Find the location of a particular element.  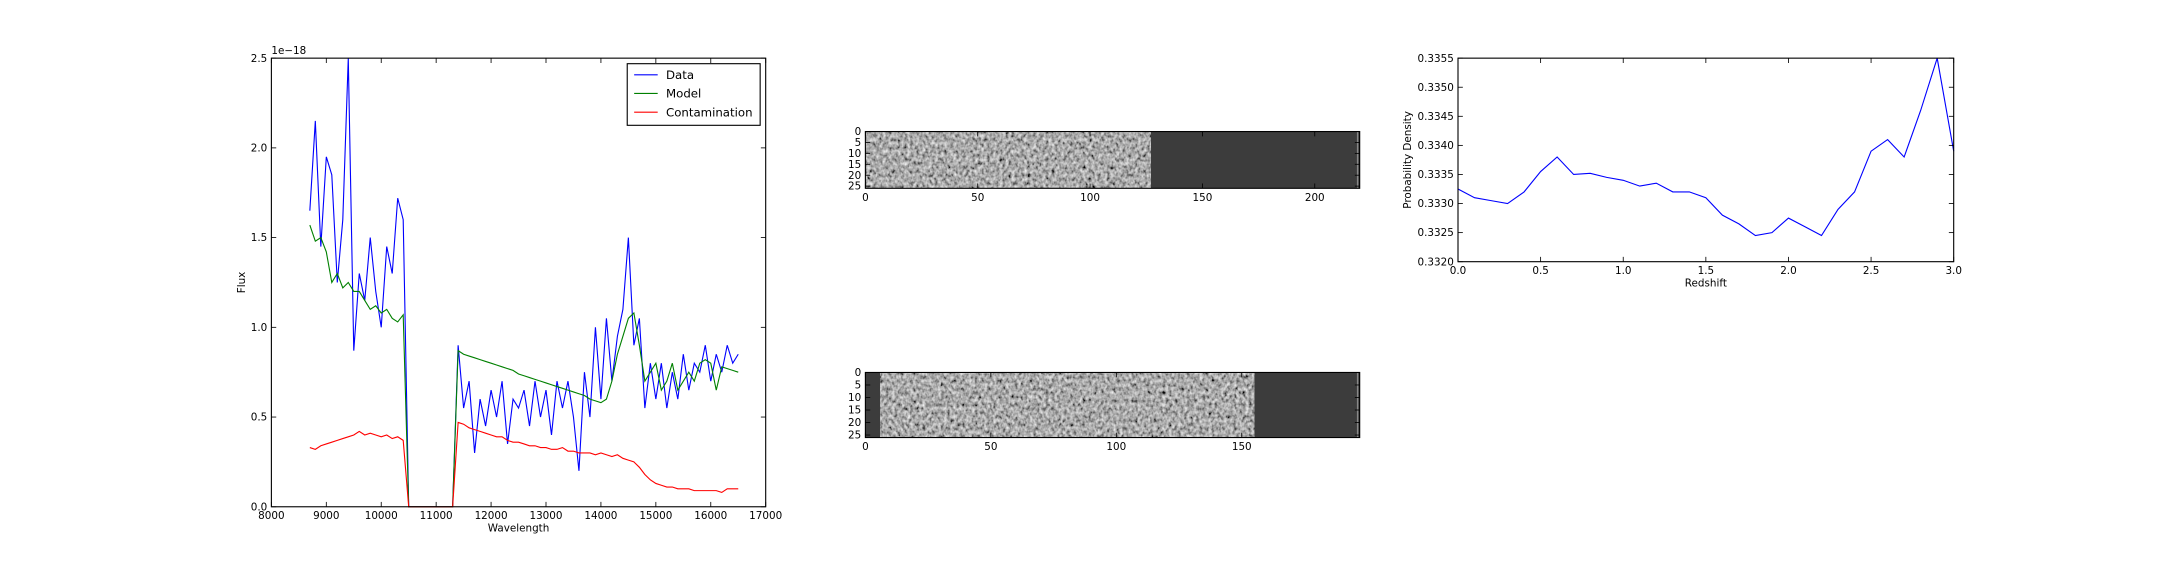

x-tick-label: 8000 is located at coordinates (271, 516).